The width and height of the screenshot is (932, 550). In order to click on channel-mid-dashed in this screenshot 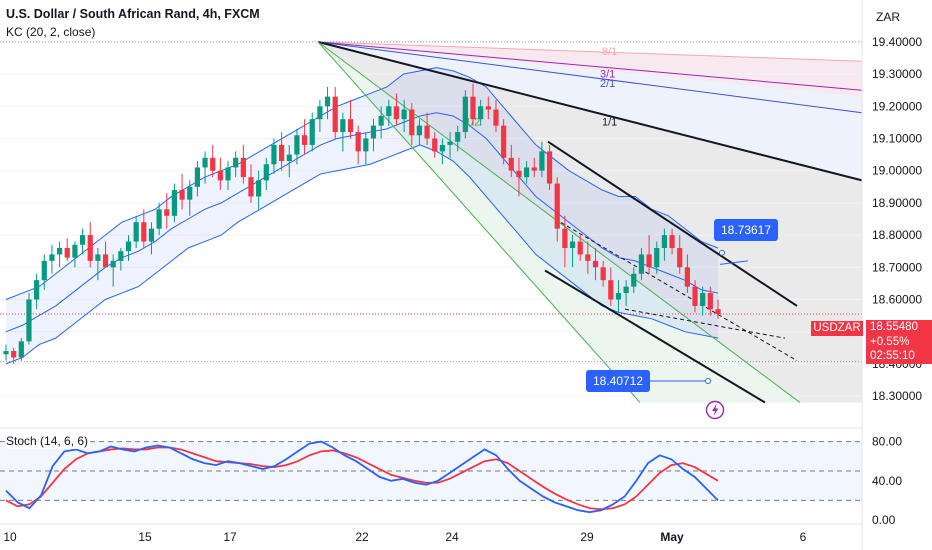, I will do `click(676, 290)`.